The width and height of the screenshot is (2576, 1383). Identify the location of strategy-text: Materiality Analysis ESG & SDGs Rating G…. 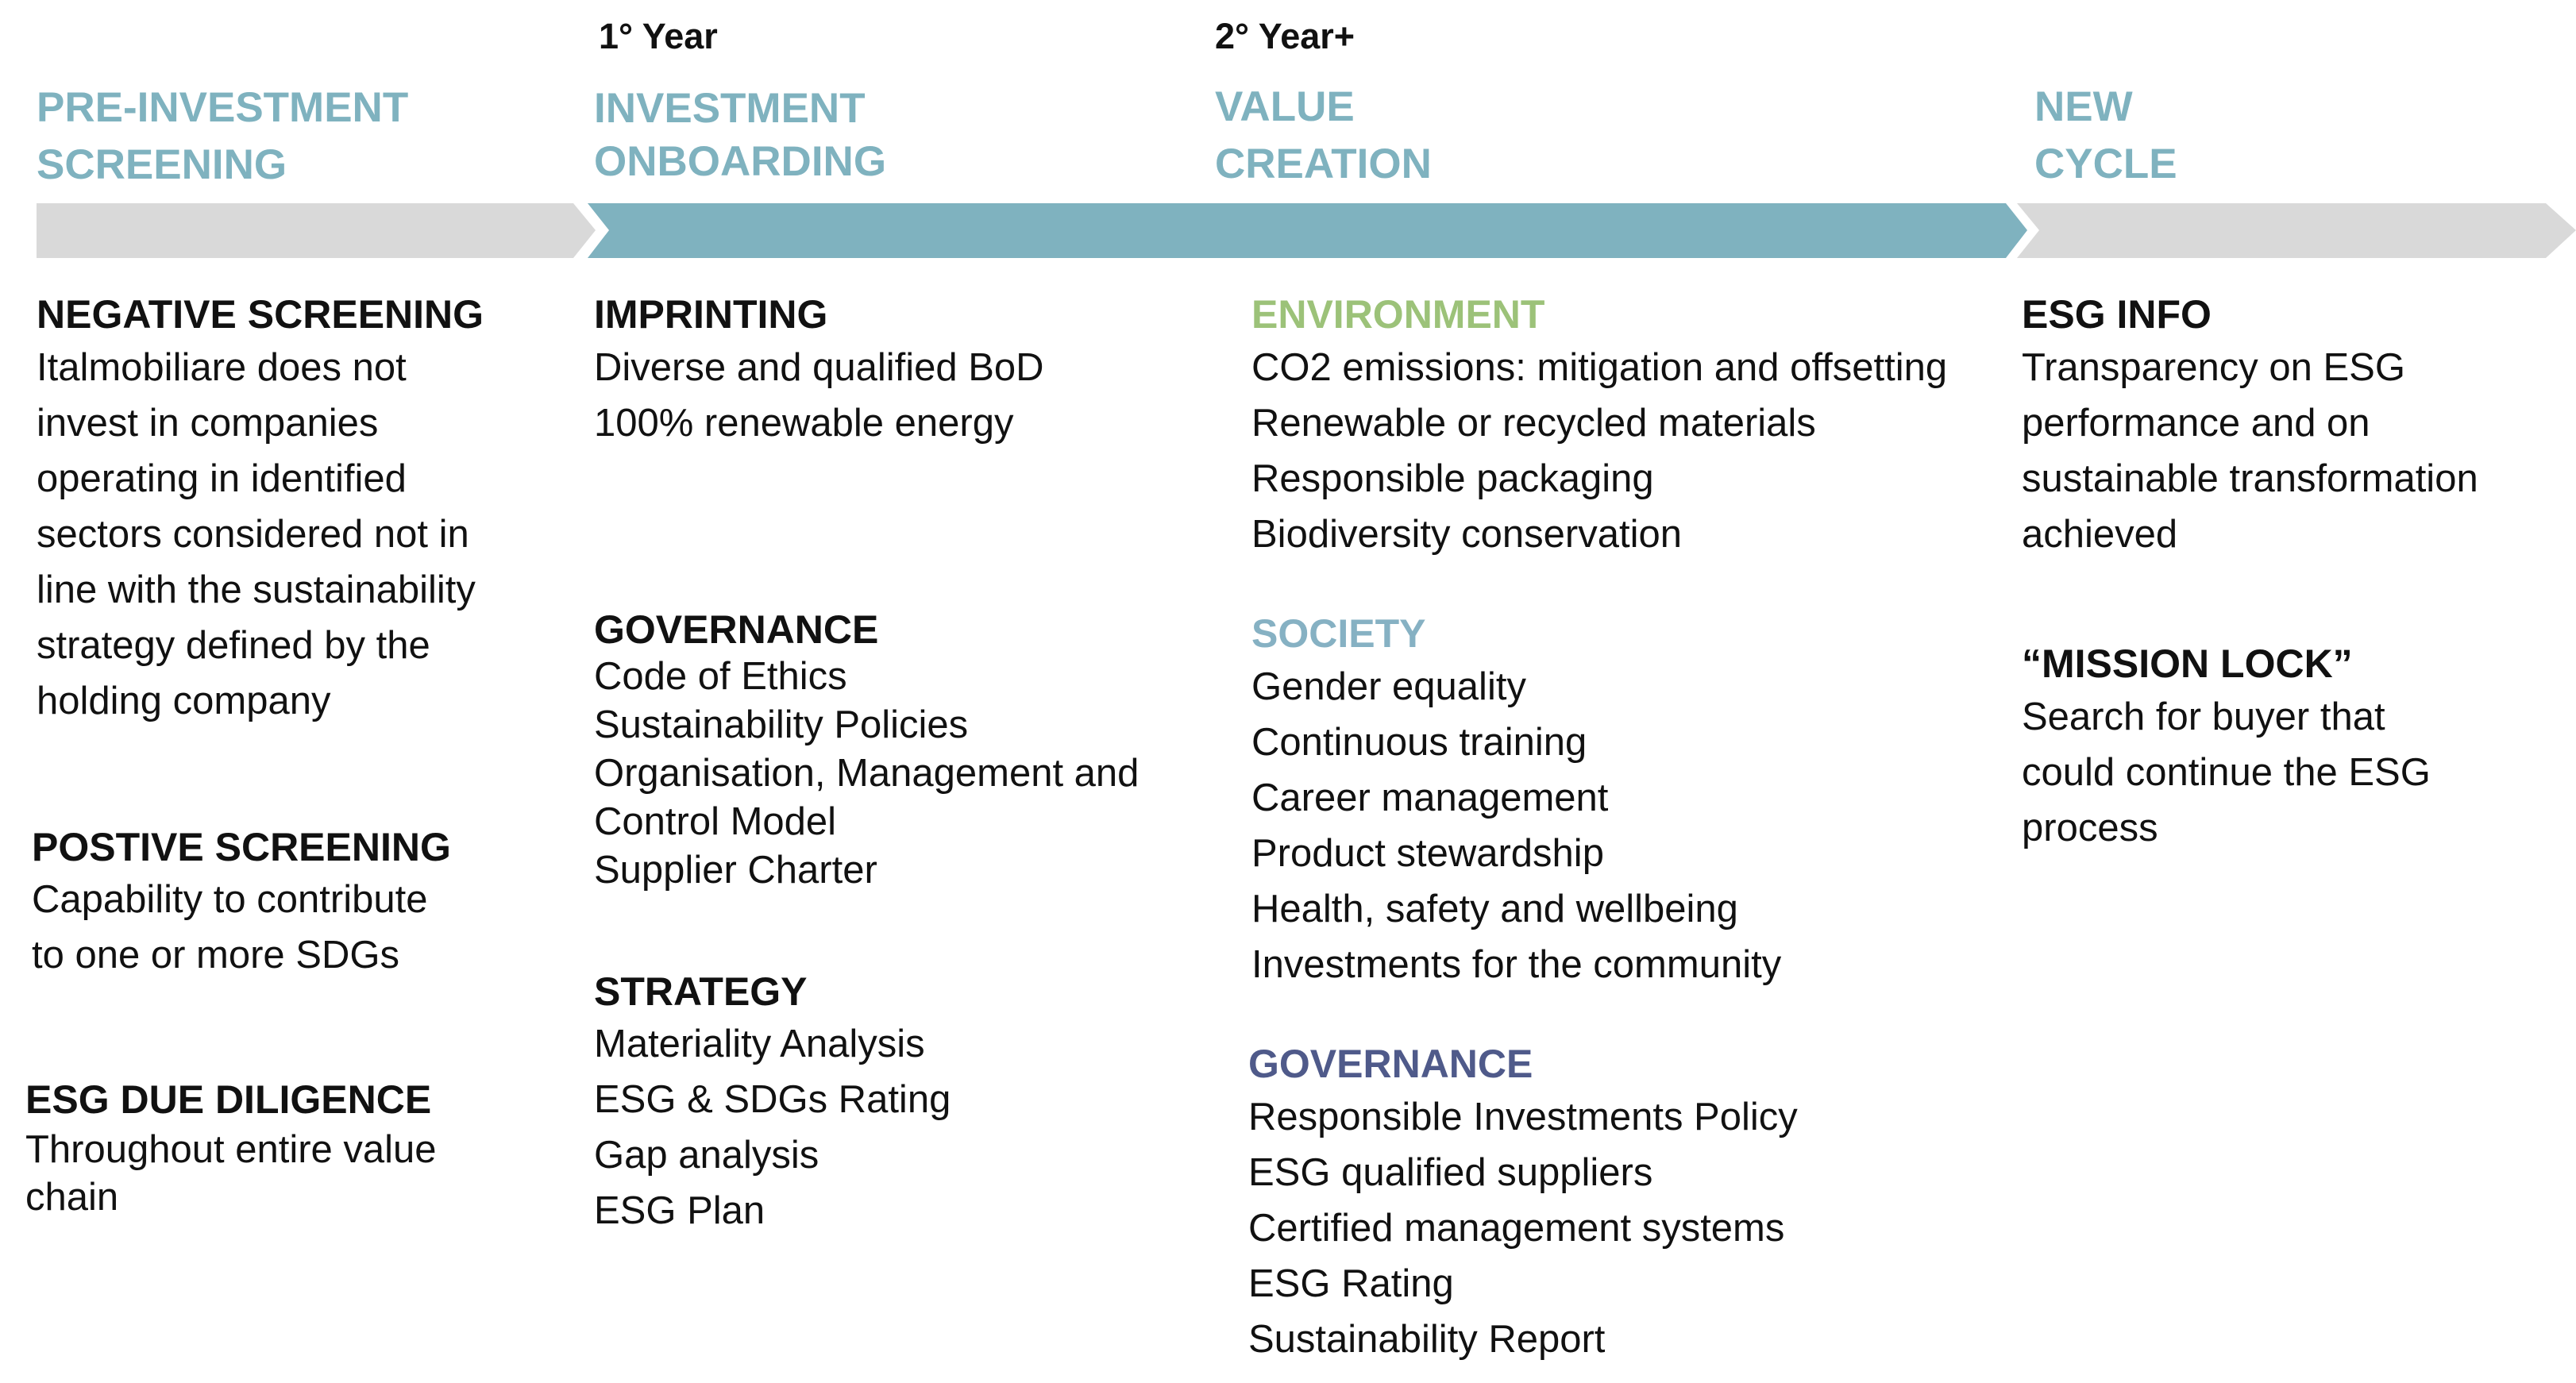
(772, 1127).